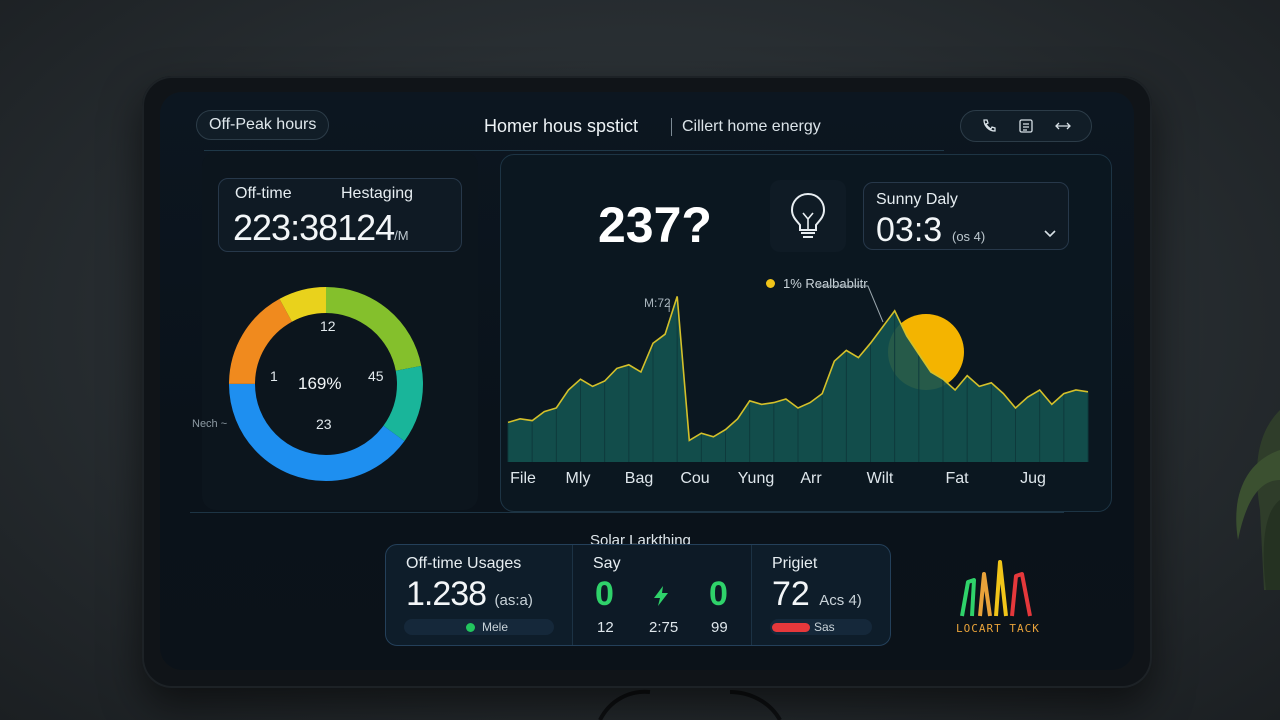 This screenshot has height=720, width=1280. Describe the element at coordinates (917, 199) in the screenshot. I see `sunny-daily-title: Sunny Daly` at that location.